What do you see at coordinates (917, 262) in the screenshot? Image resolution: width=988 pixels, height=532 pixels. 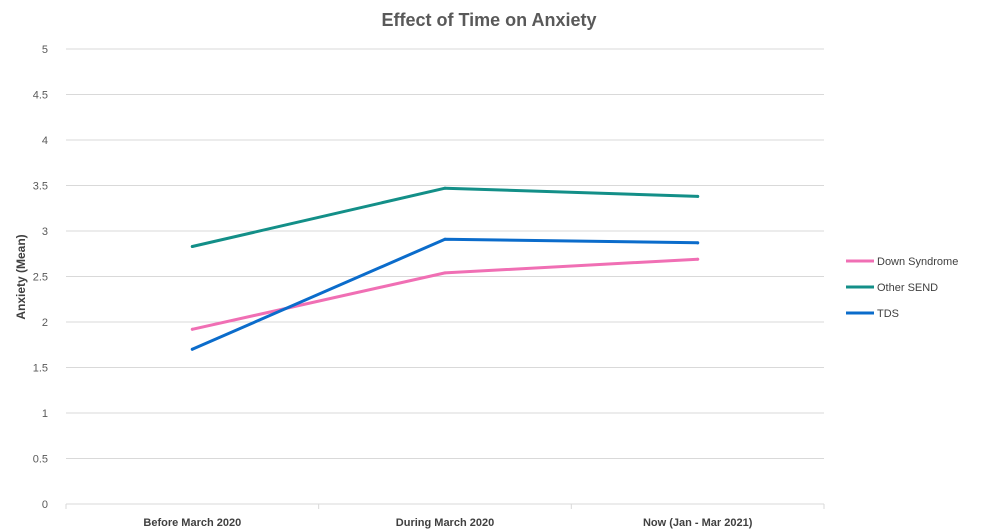 I see `legend-label: Down Syndrome` at bounding box center [917, 262].